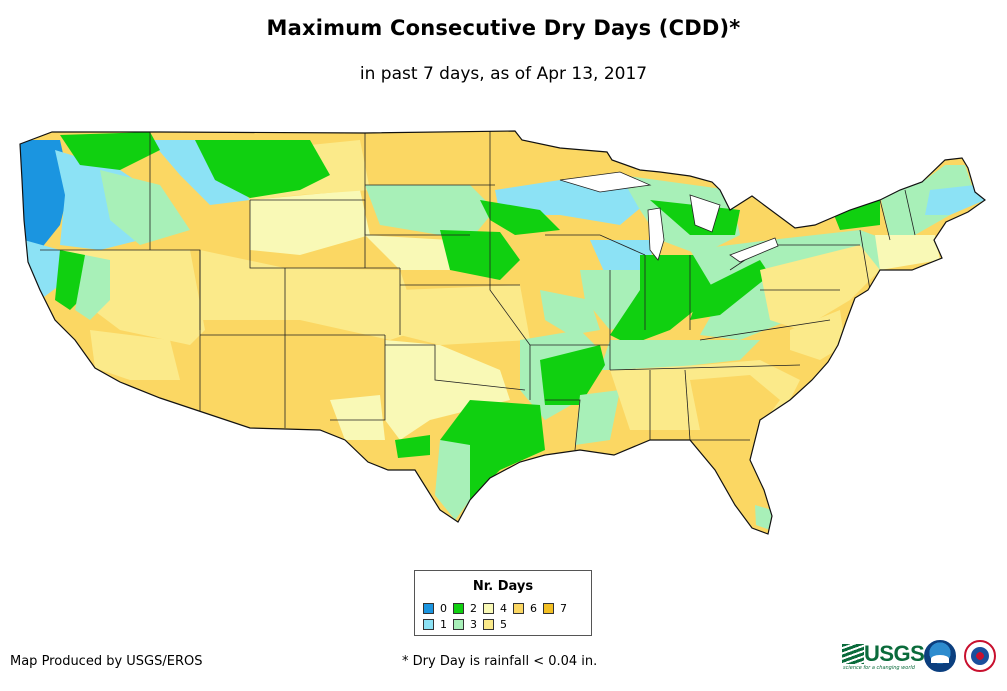 Image resolution: width=1007 pixels, height=691 pixels. What do you see at coordinates (500, 661) in the screenshot?
I see `footnote-text: * Dry Day is rainfall < 0.04 in.` at bounding box center [500, 661].